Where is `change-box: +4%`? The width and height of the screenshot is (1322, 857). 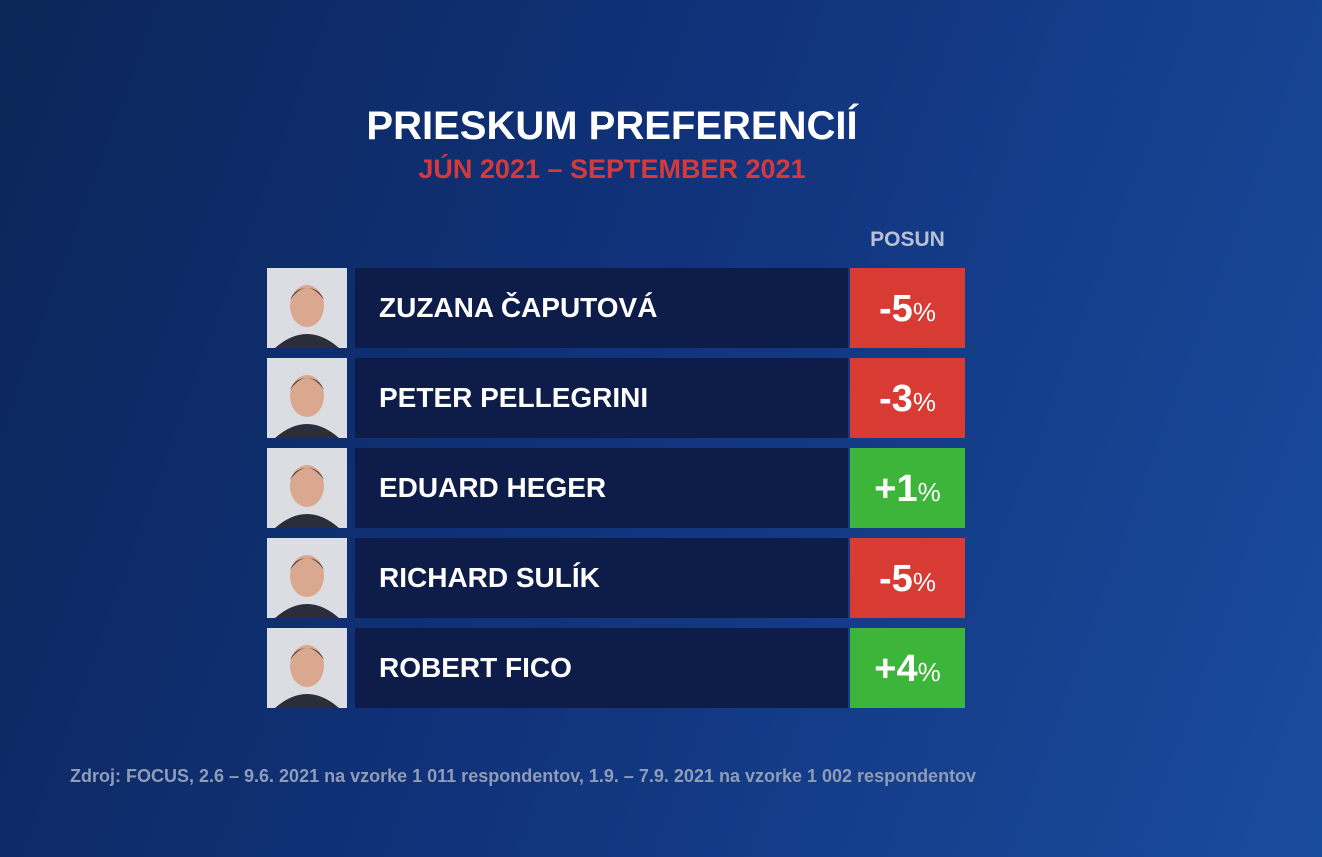
change-box: +4% is located at coordinates (907, 668).